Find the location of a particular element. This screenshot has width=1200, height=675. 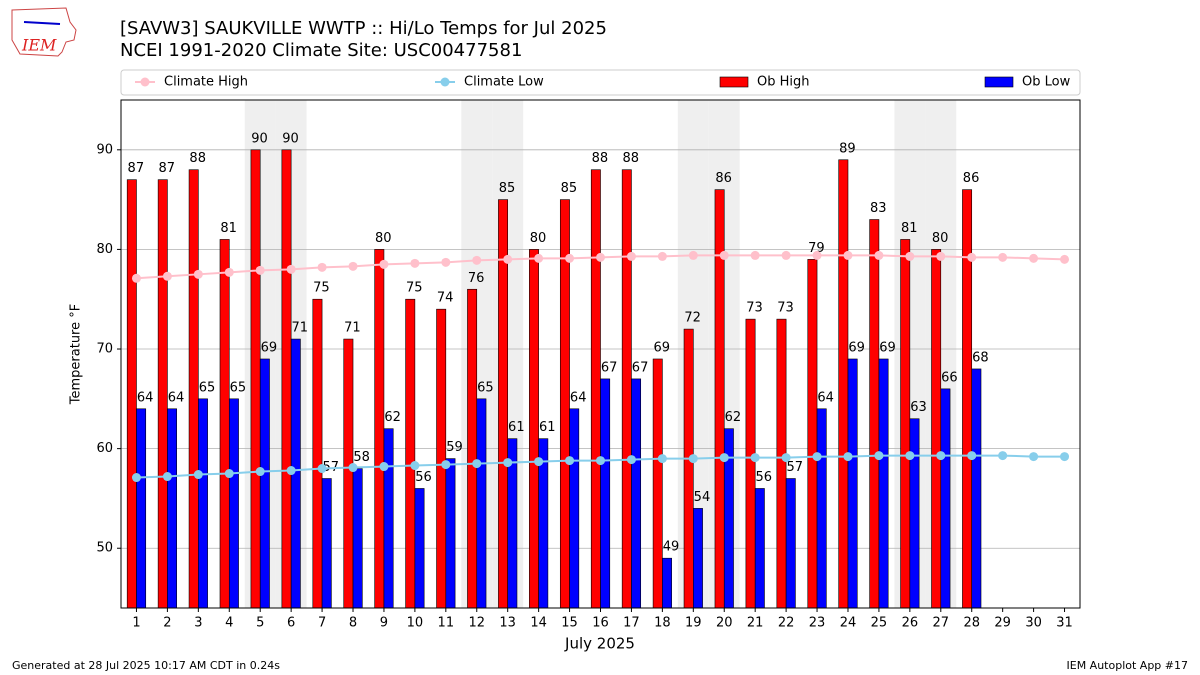

bar-value-label: 58 is located at coordinates (361, 457).